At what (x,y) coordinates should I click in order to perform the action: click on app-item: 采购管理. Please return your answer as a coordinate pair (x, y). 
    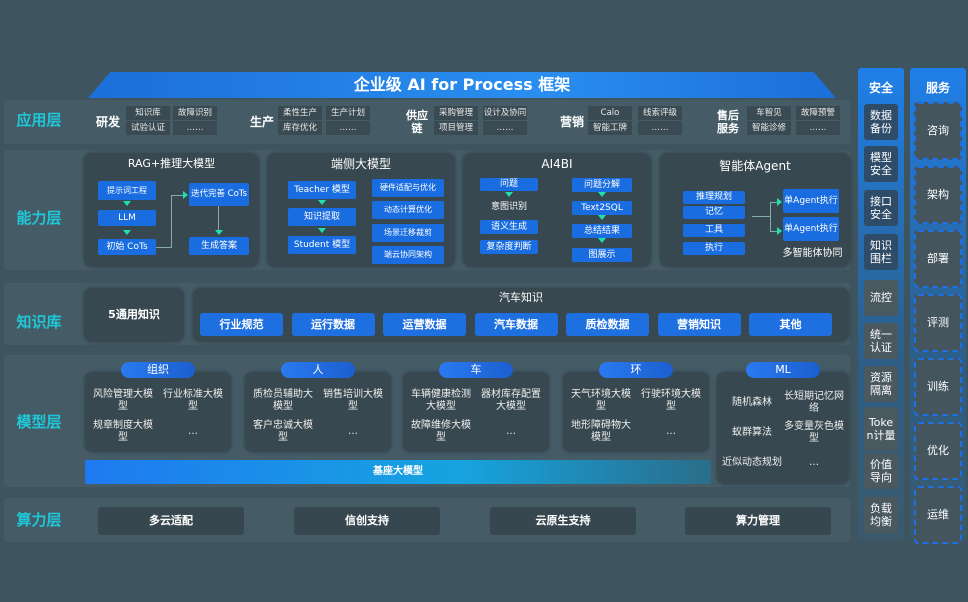
    Looking at the image, I should click on (456, 113).